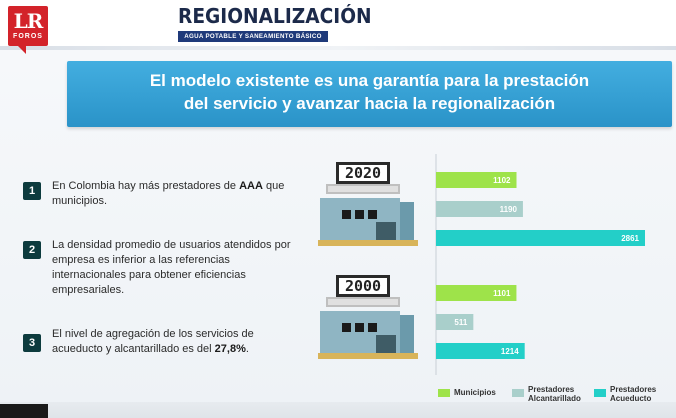 The width and height of the screenshot is (676, 418). Describe the element at coordinates (630, 238) in the screenshot. I see `bar-label-2020-acueducto: 2861` at that location.